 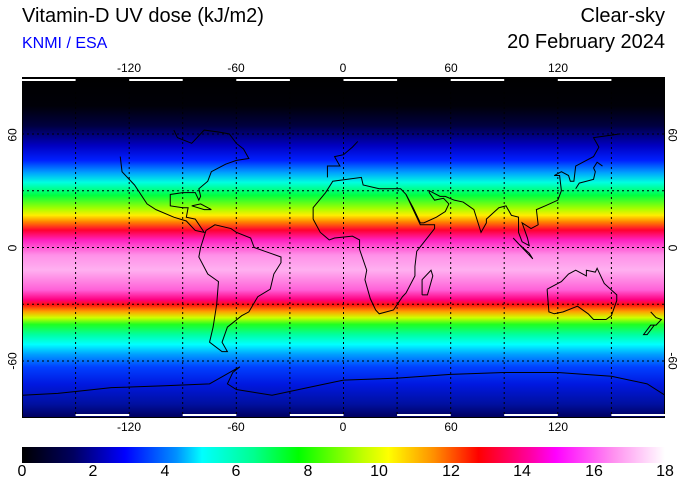 What do you see at coordinates (12, 135) in the screenshot?
I see `left-lat-tick: 60` at bounding box center [12, 135].